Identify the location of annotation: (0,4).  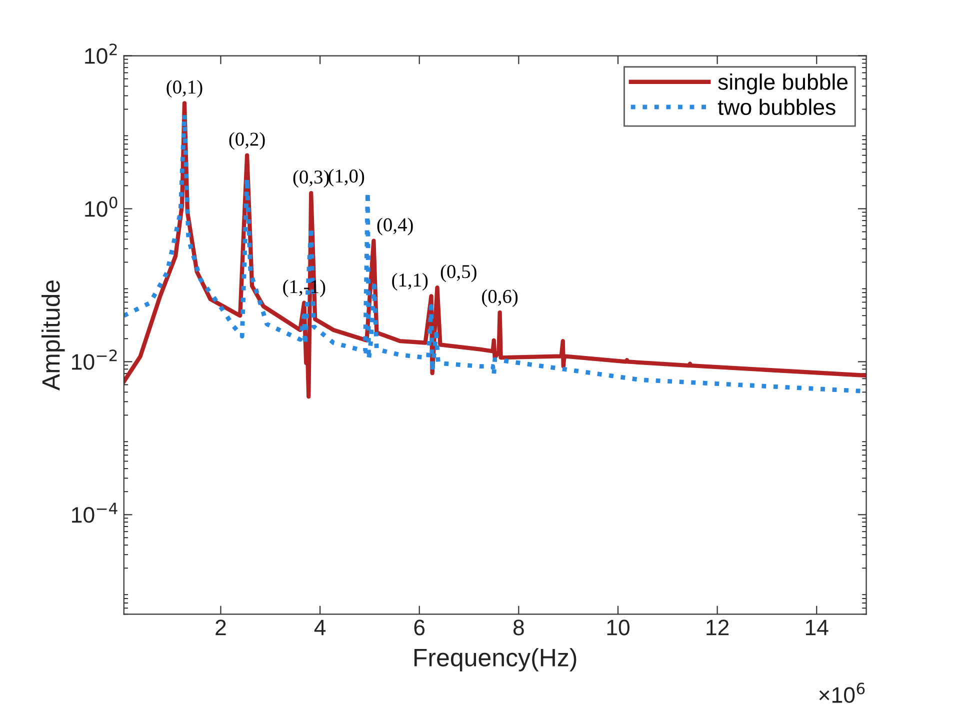
(395, 227).